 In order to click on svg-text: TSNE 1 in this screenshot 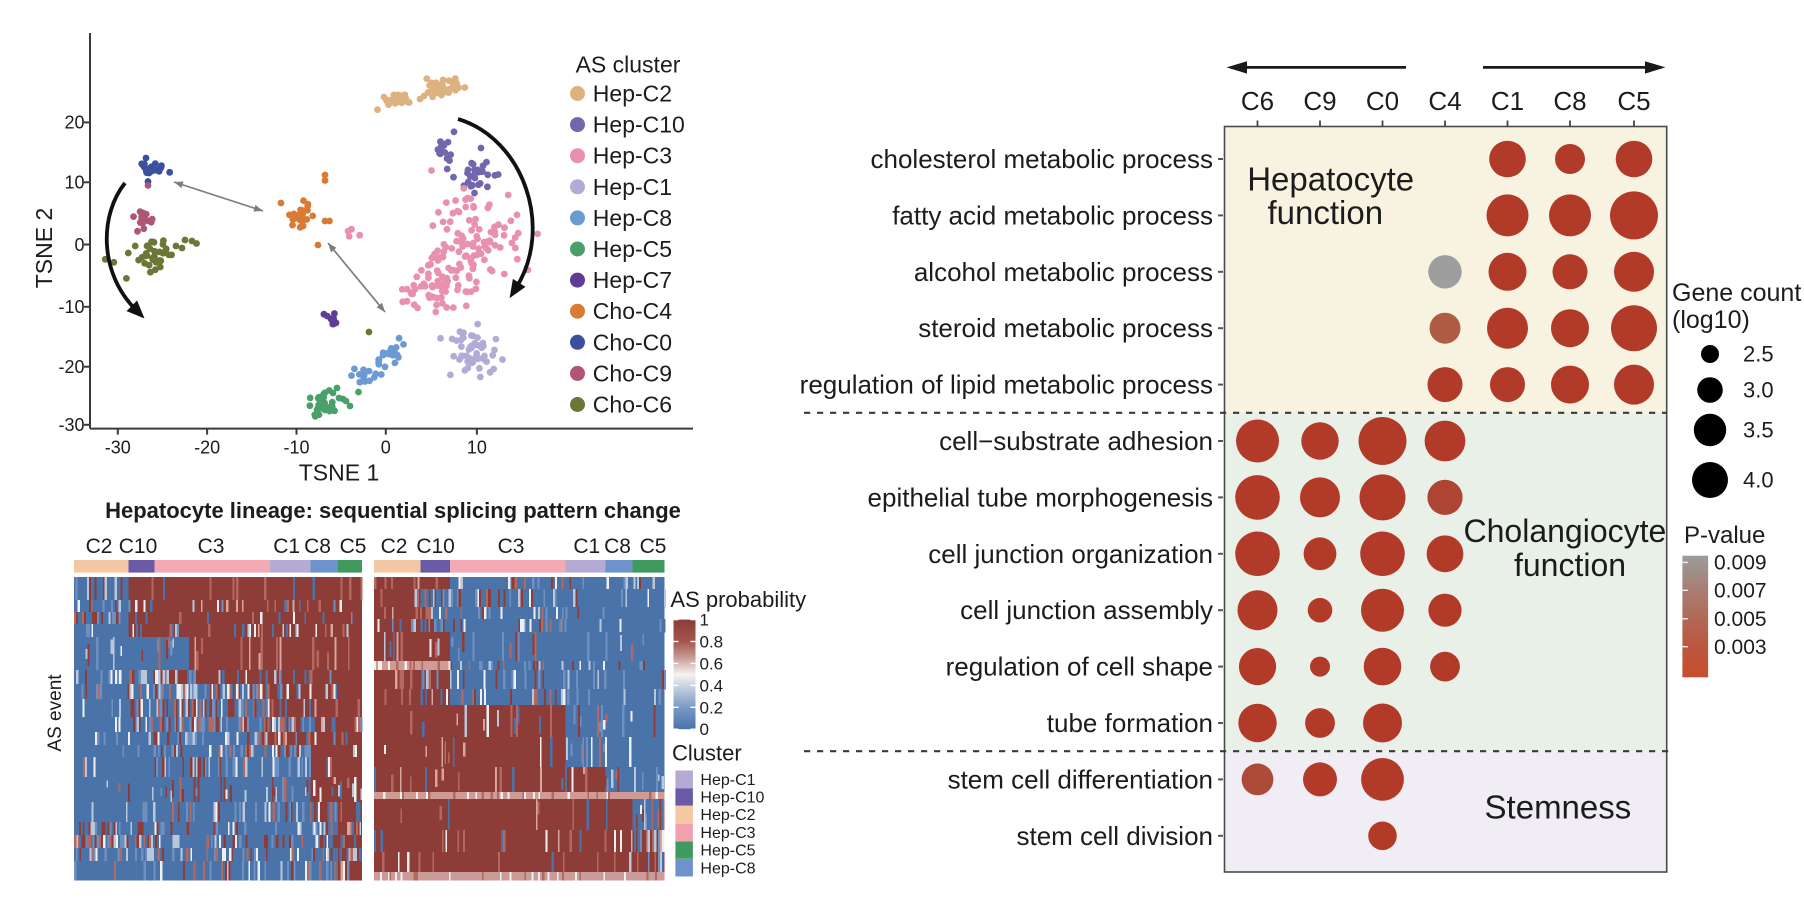, I will do `click(339, 473)`.